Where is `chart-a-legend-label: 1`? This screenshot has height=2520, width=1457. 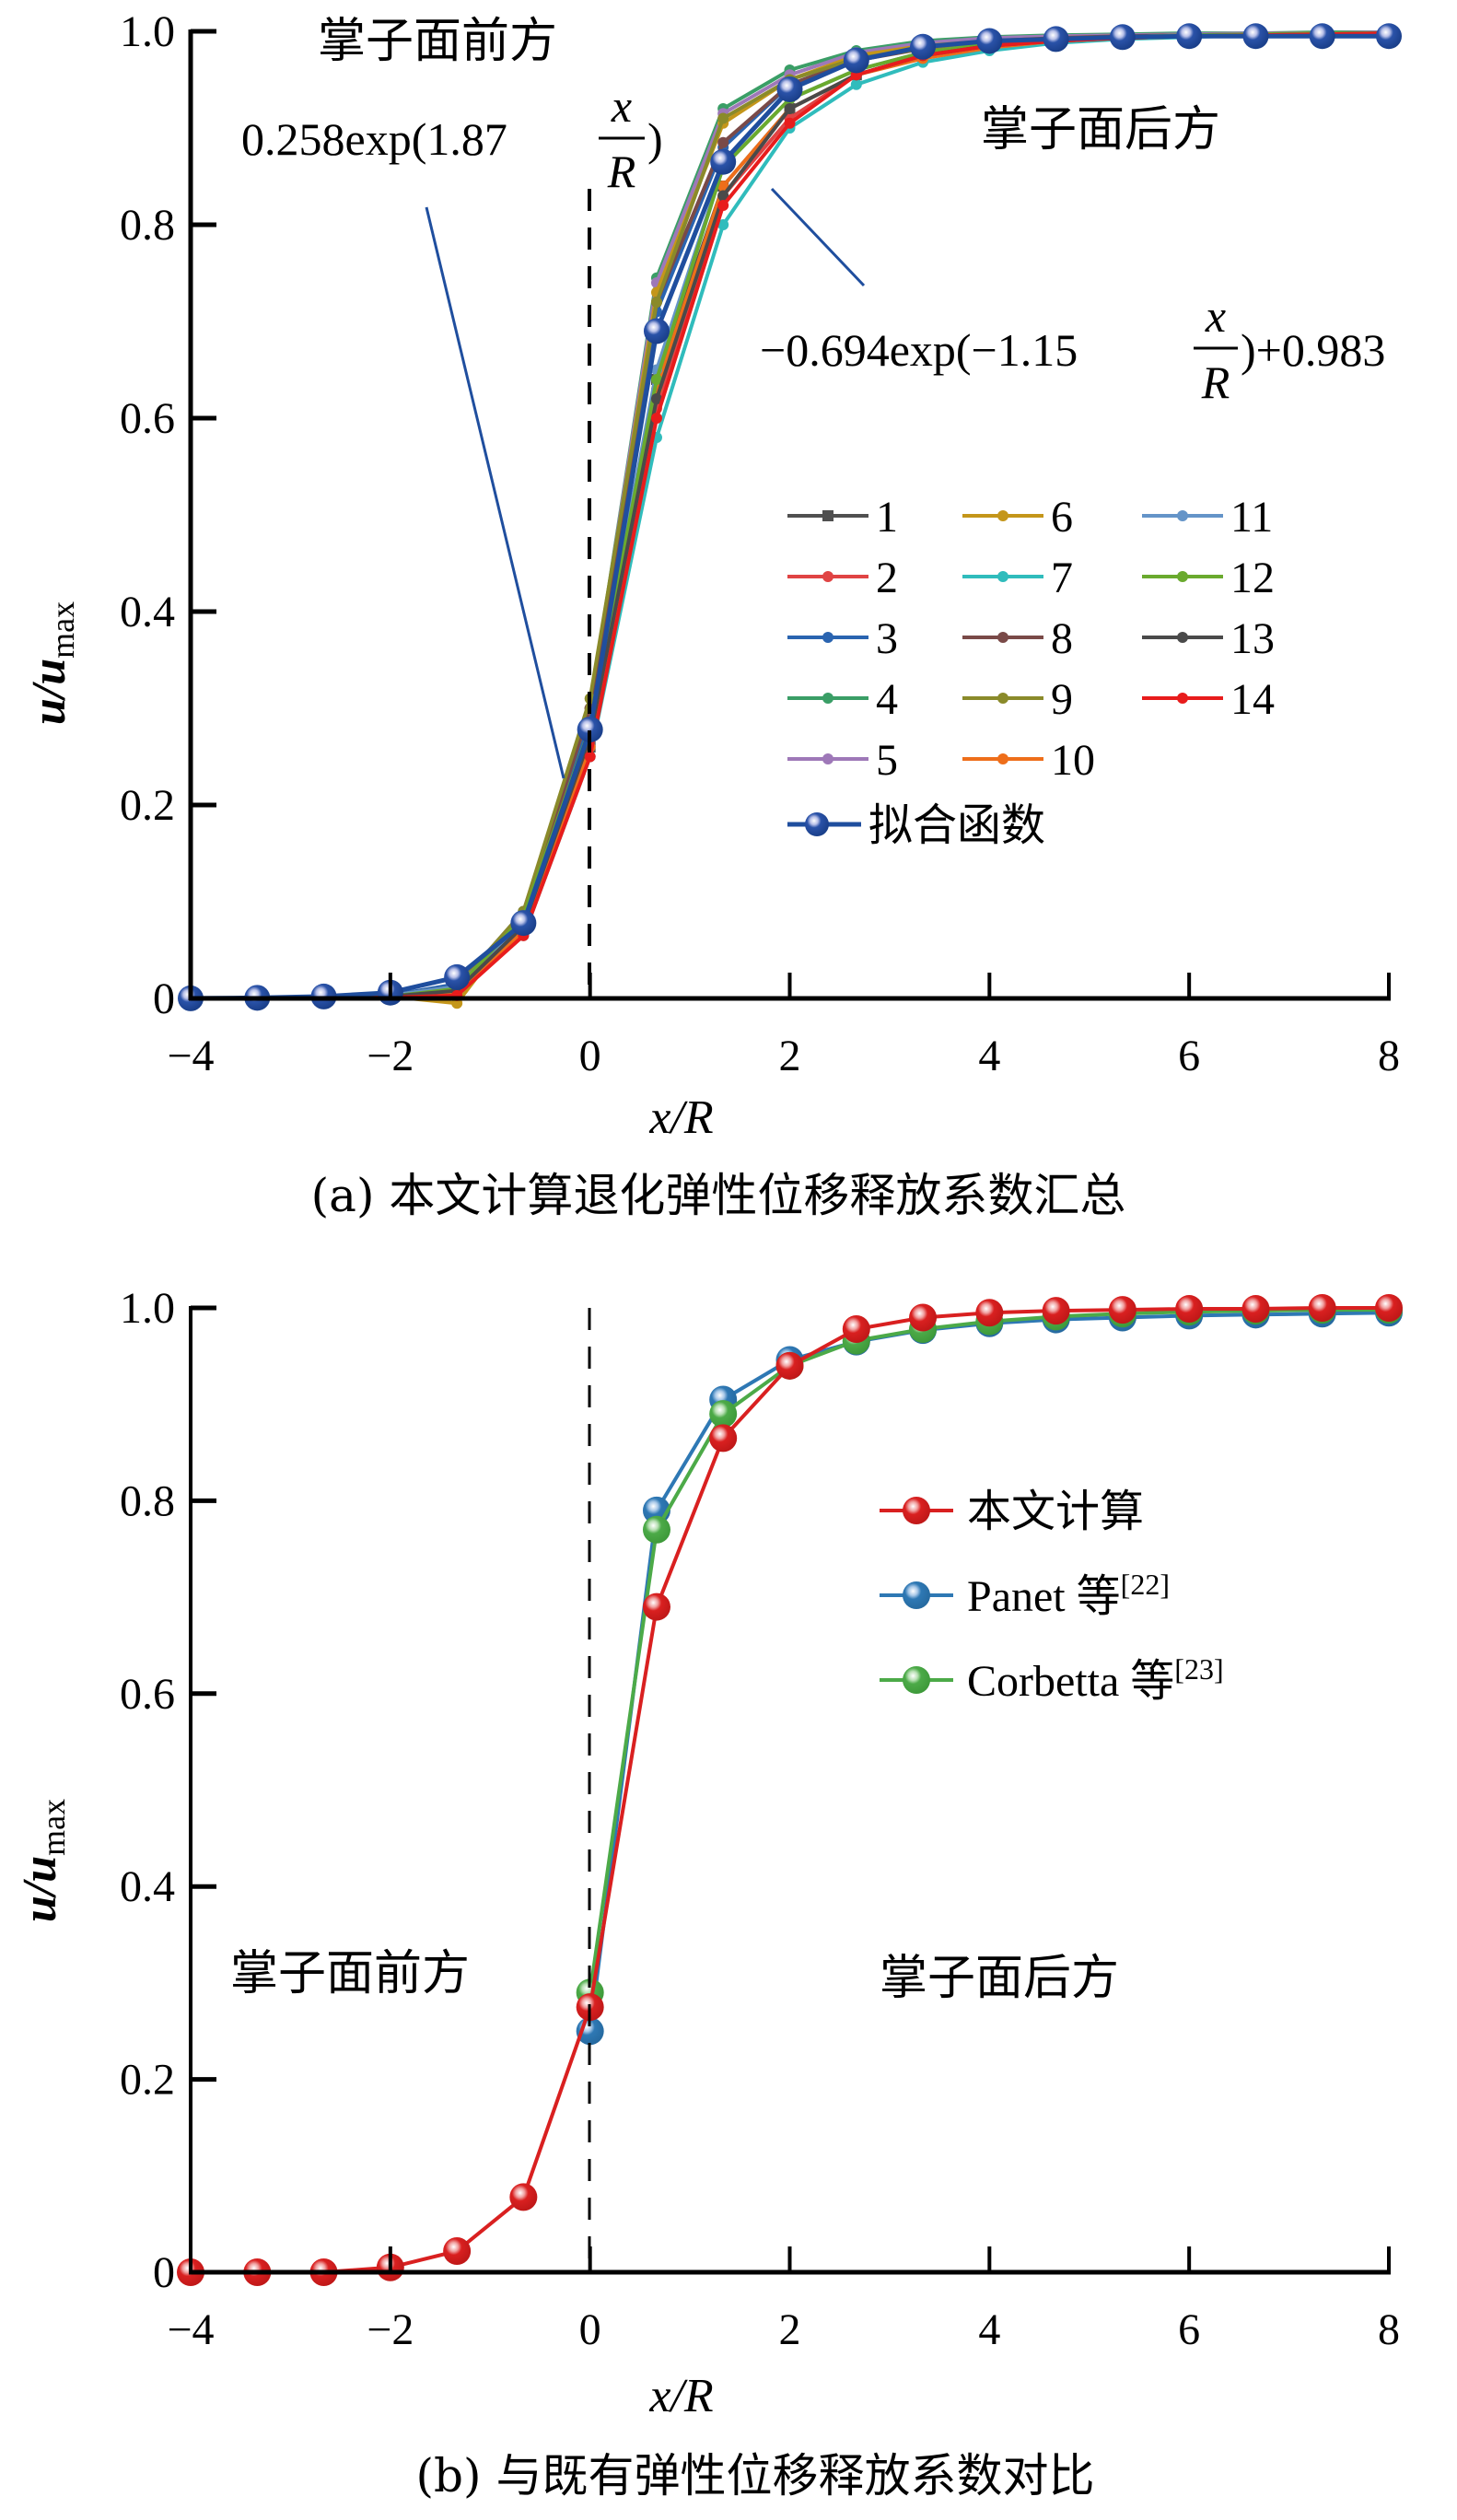 chart-a-legend-label: 1 is located at coordinates (887, 517).